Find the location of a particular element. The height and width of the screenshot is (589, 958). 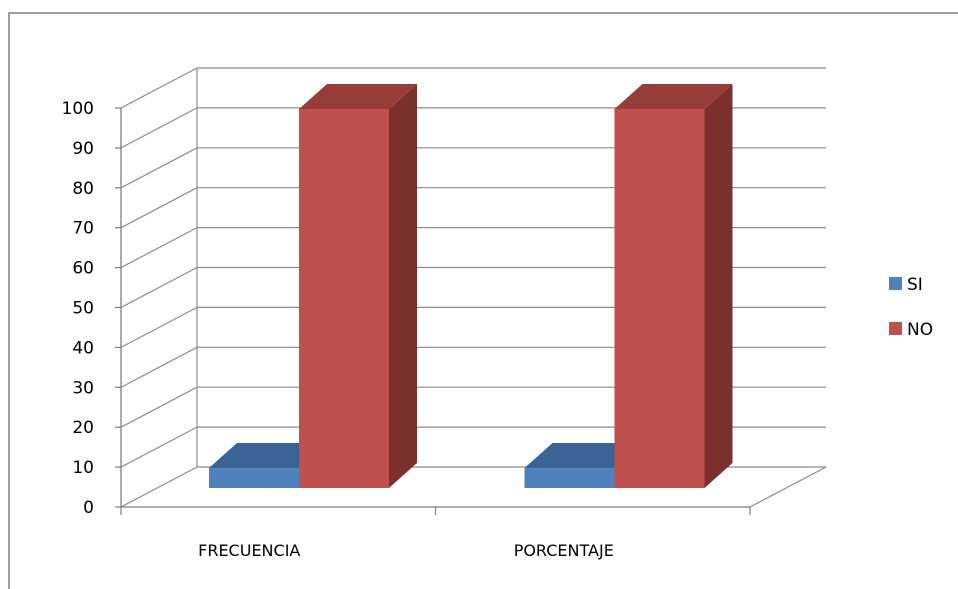

y-tick-label: 20 is located at coordinates (83, 428).